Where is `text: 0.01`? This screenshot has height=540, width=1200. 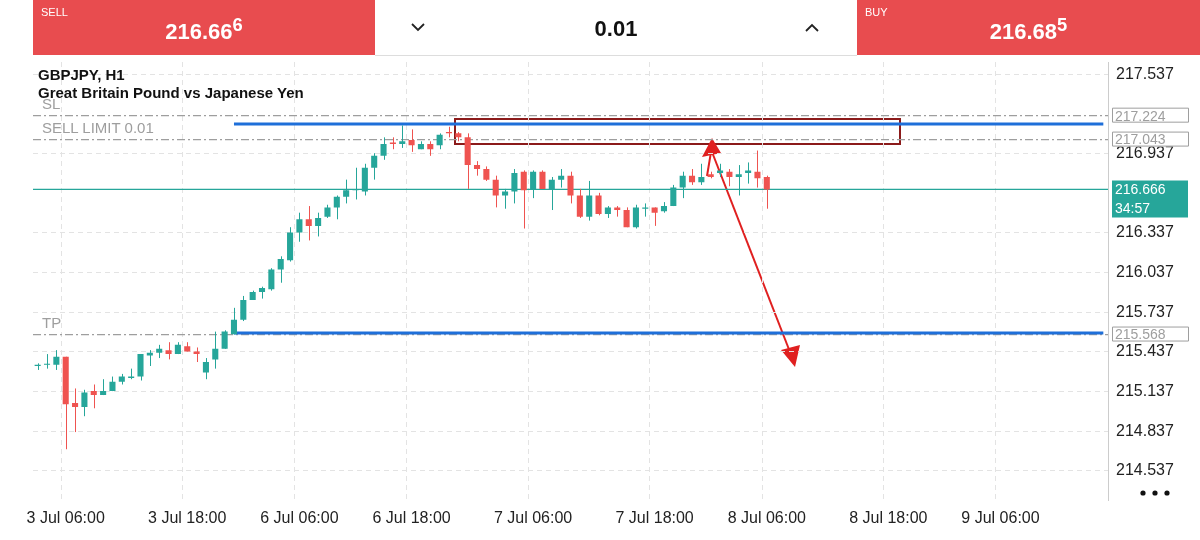 text: 0.01 is located at coordinates (616, 29).